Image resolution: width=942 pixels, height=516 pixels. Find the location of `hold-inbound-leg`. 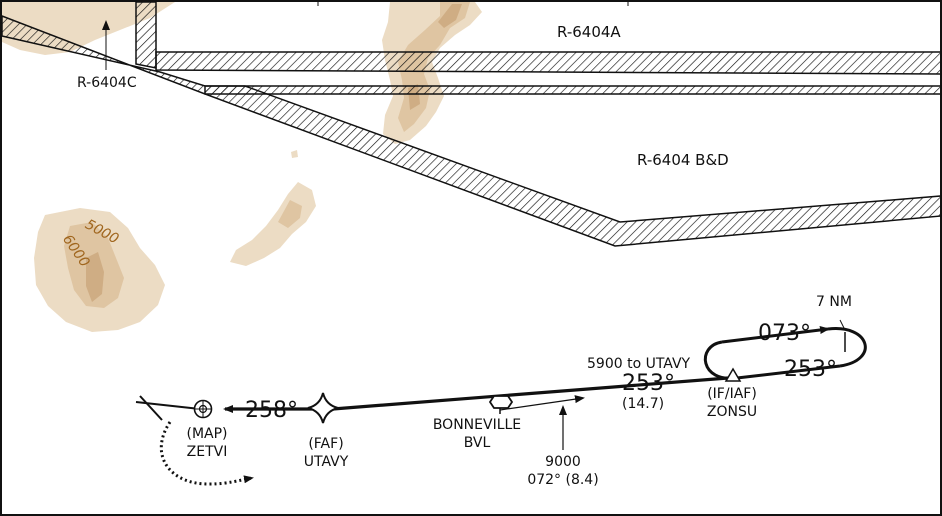

hold-inbound-leg is located at coordinates (788, 372).